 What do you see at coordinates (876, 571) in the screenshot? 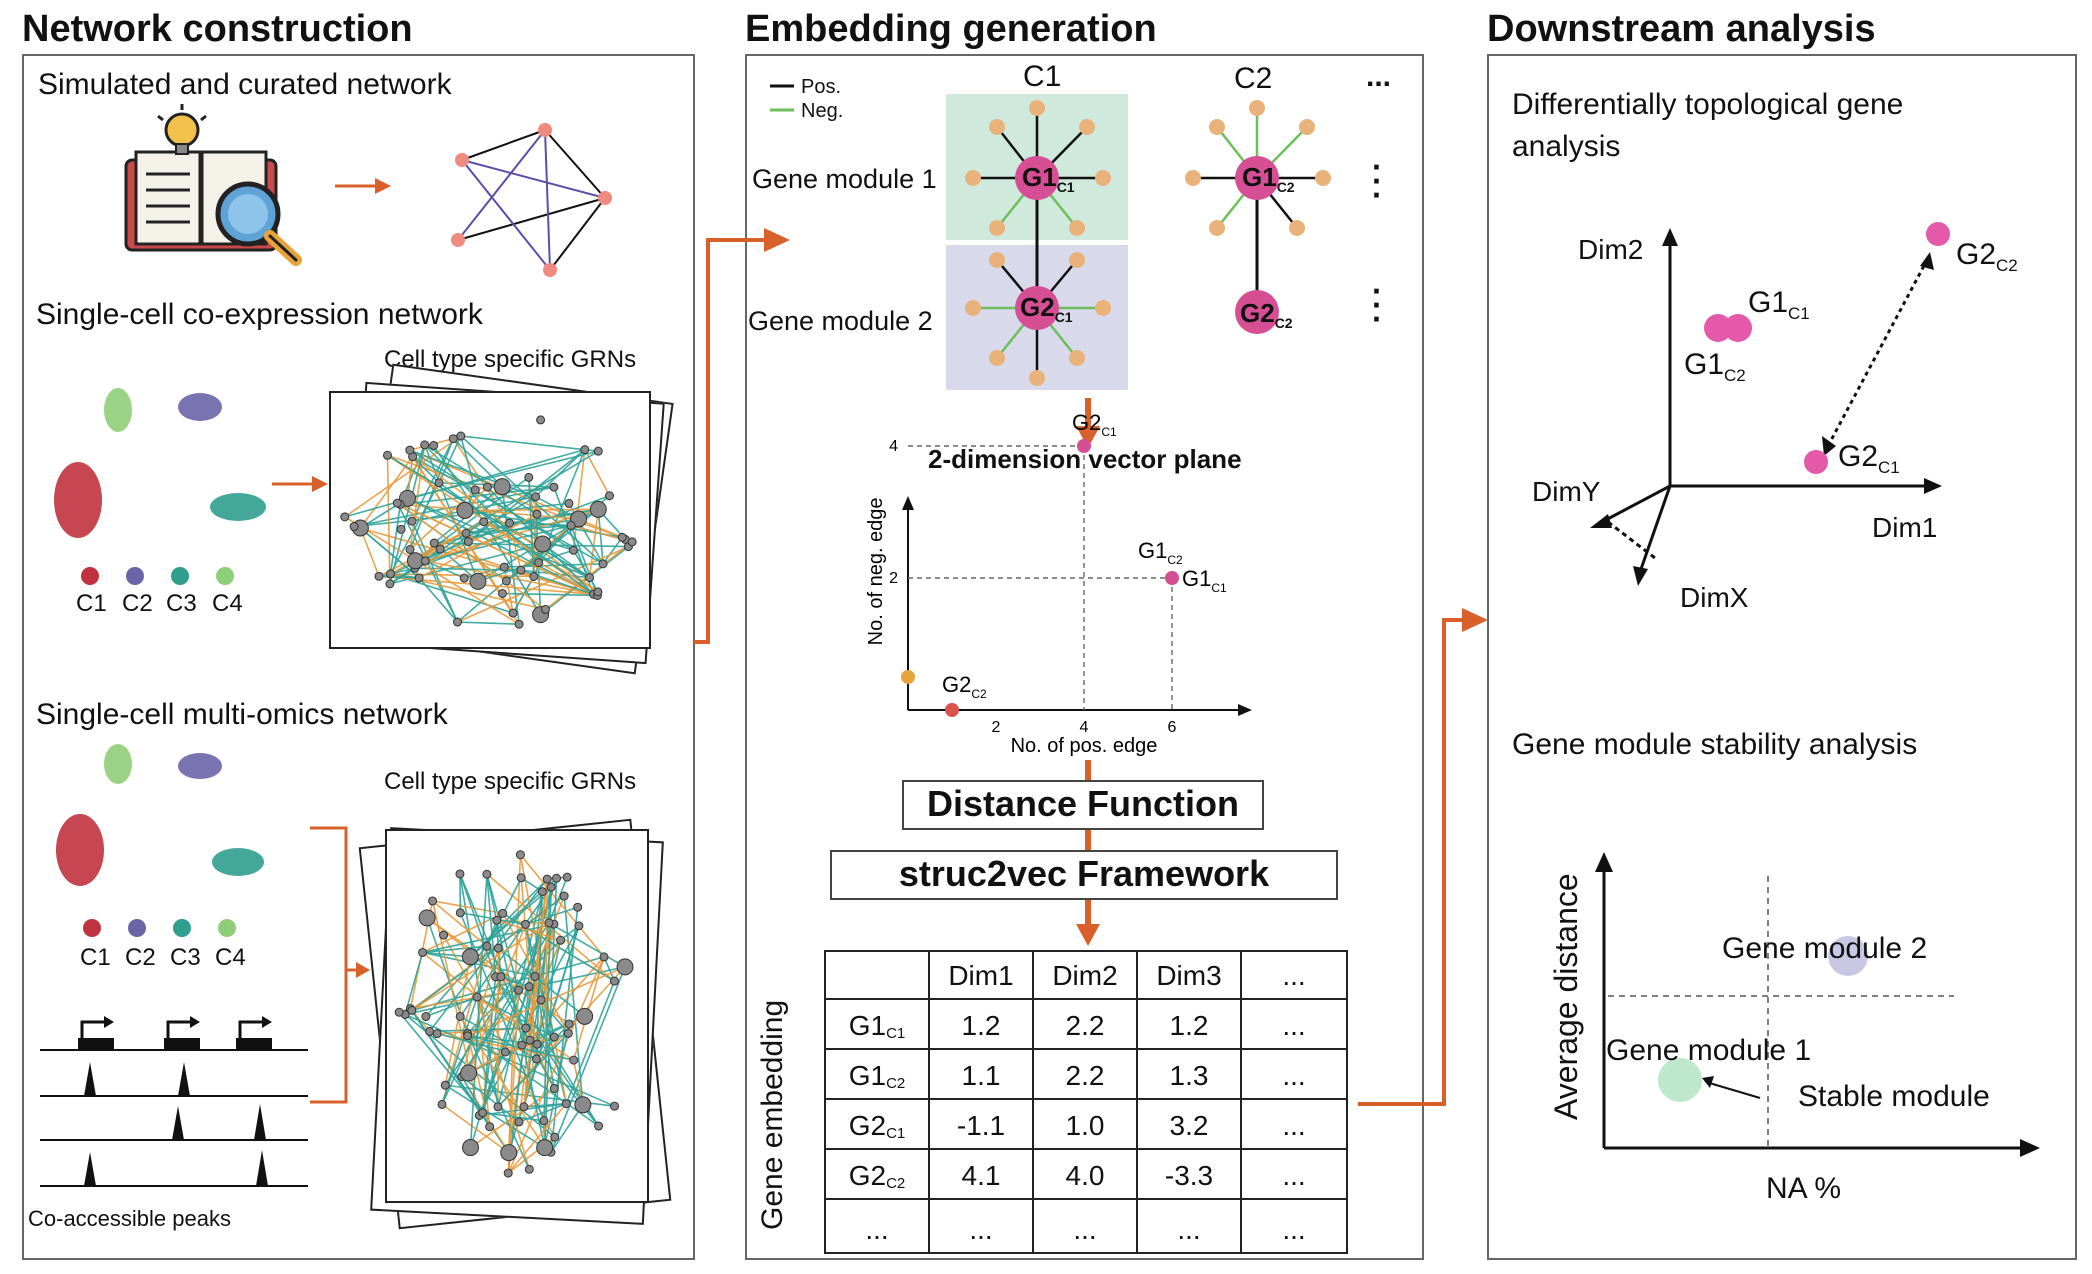
I see `y-axis-label: No. of neg. edge` at bounding box center [876, 571].